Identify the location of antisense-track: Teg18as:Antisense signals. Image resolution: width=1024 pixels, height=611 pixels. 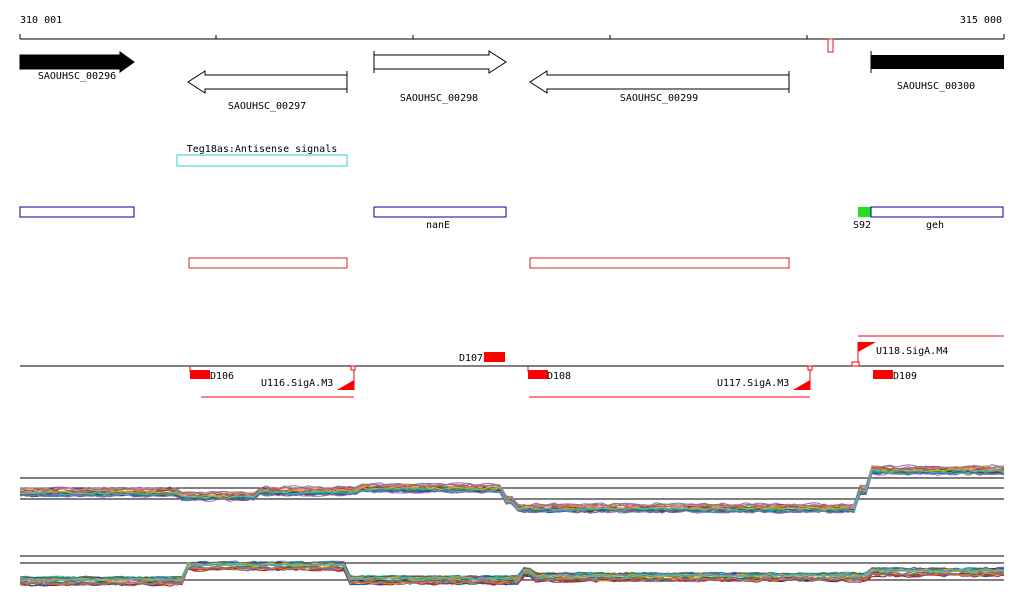
(262, 155).